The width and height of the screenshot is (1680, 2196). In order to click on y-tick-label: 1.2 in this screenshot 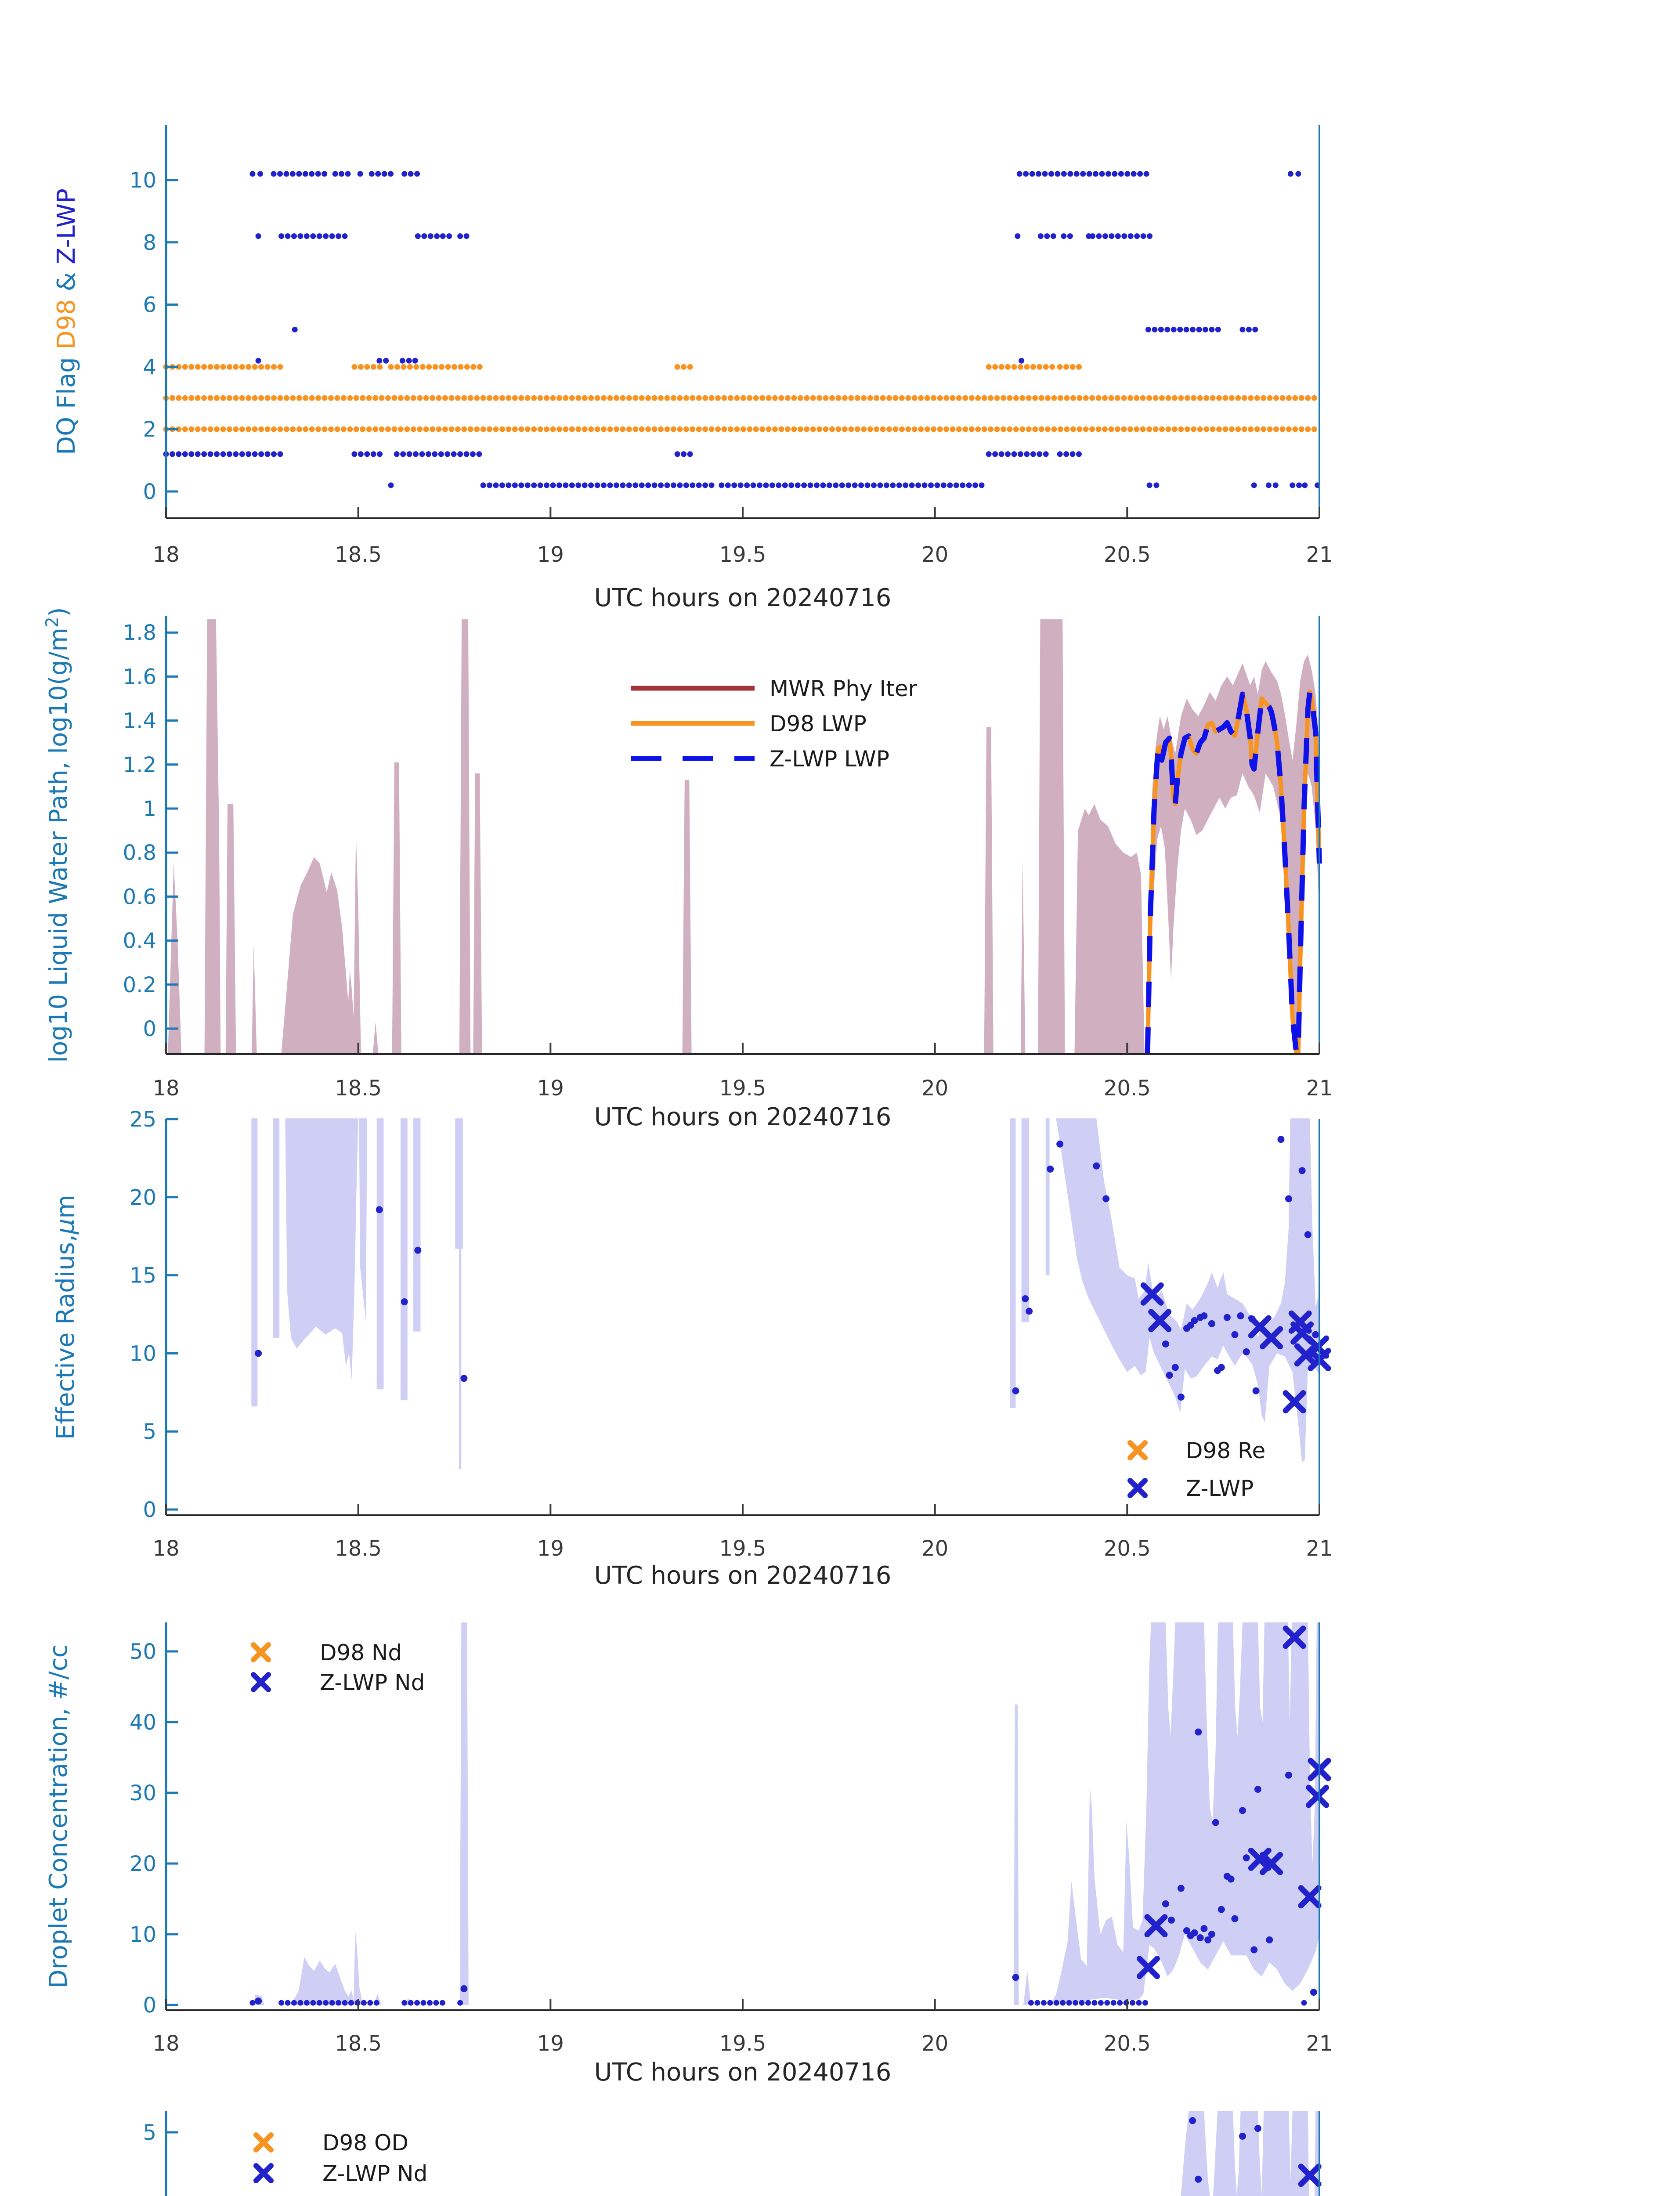, I will do `click(139, 765)`.